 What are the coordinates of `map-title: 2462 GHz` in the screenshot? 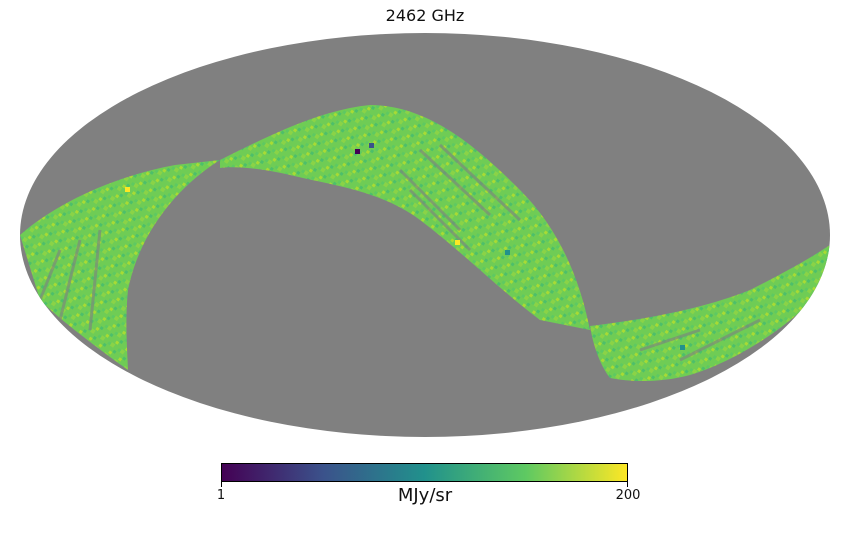 It's located at (425, 15).